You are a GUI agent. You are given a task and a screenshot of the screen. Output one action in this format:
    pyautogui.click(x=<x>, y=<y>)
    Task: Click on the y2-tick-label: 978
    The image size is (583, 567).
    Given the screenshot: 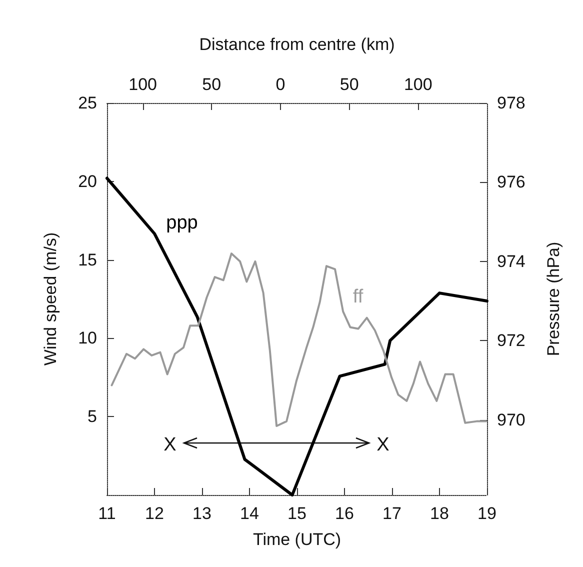 What is the action you would take?
    pyautogui.click(x=511, y=103)
    